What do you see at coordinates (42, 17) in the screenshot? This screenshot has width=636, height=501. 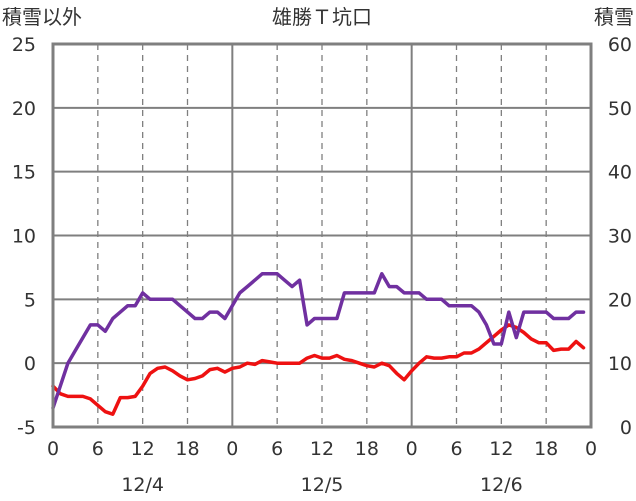 I see `left-axis-label: 積雪以外` at bounding box center [42, 17].